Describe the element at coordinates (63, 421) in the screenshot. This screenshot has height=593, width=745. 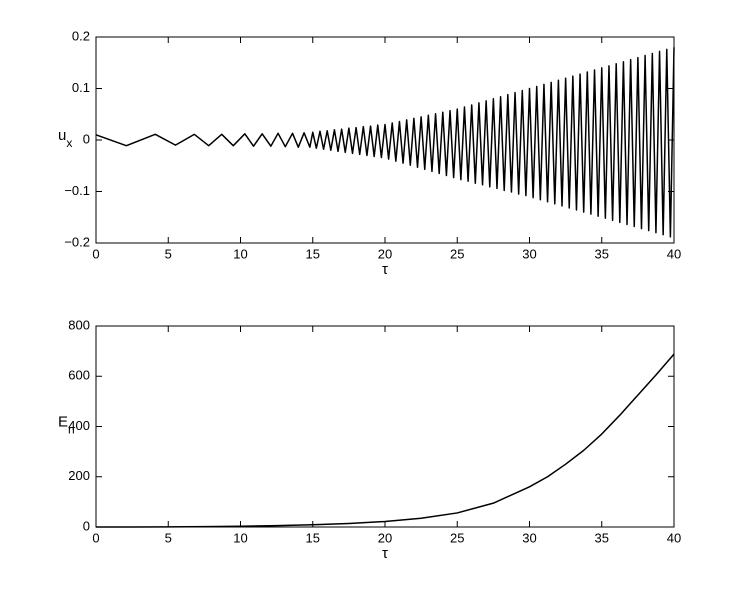
I see `y-axis-label-main: E` at that location.